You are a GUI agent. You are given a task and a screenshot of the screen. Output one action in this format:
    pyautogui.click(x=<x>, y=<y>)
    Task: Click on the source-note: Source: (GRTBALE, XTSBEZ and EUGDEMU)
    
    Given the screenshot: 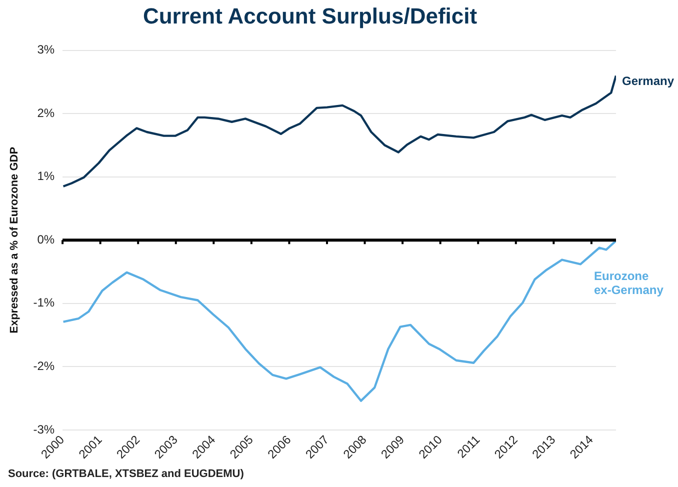 What is the action you would take?
    pyautogui.click(x=126, y=474)
    